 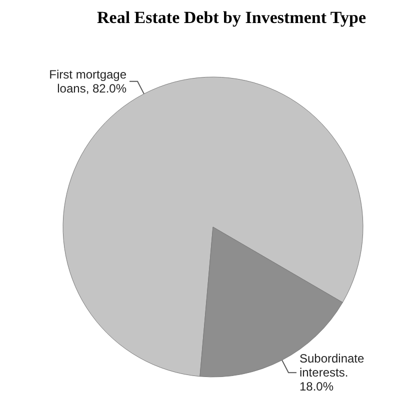 I want to click on chart-title: Real Estate Debt by Investment Type, so click(x=231, y=18).